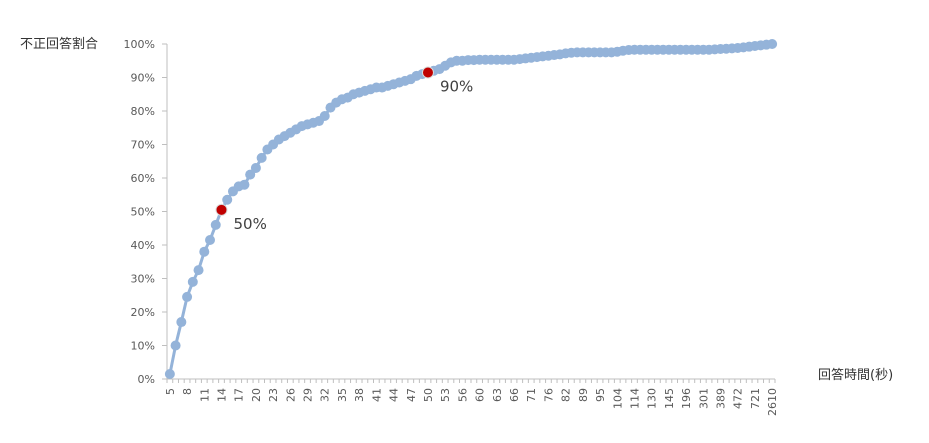  I want to click on x-tick-label: 63, so click(497, 395).